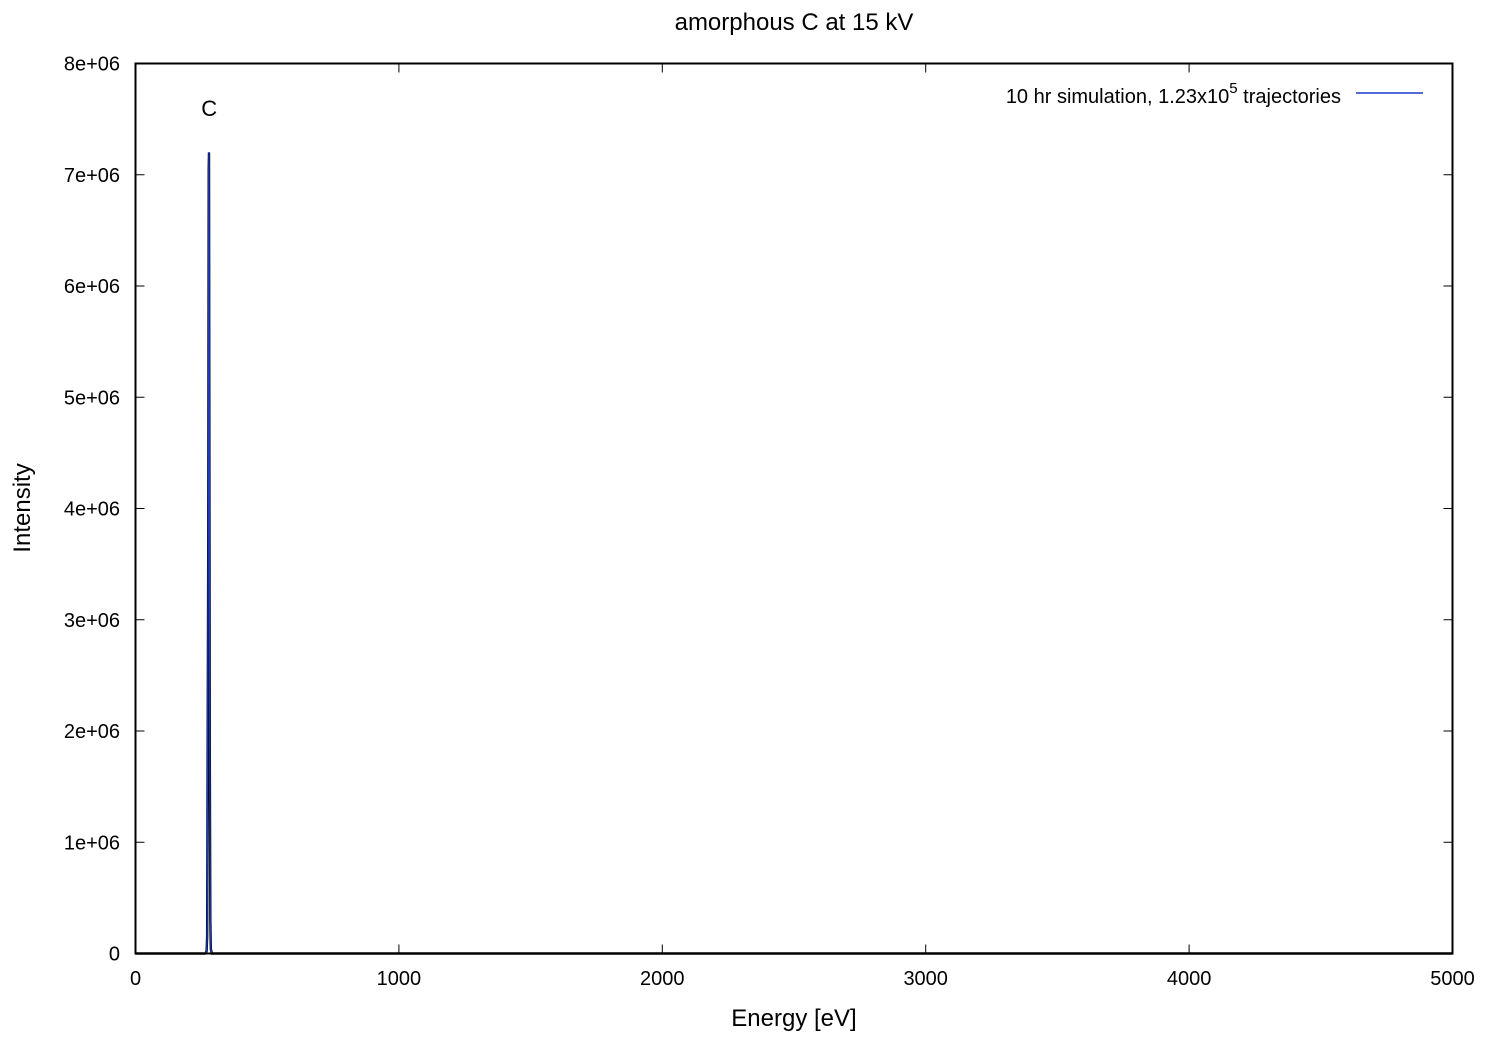 The height and width of the screenshot is (1042, 1485). Describe the element at coordinates (1289, 97) in the screenshot. I see `legend-label-tail: trajectories` at that location.